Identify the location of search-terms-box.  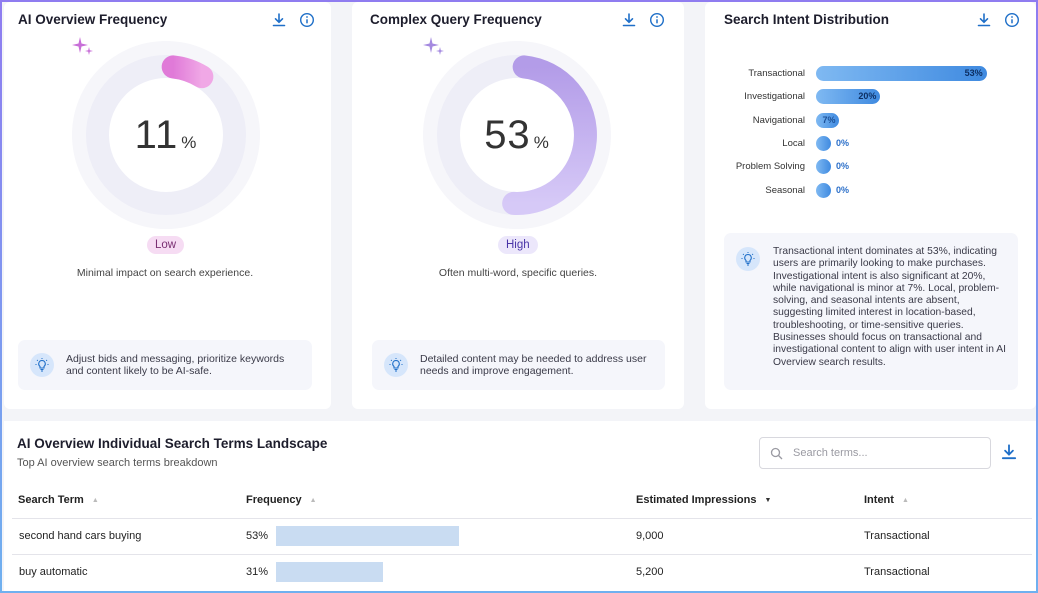
(875, 453).